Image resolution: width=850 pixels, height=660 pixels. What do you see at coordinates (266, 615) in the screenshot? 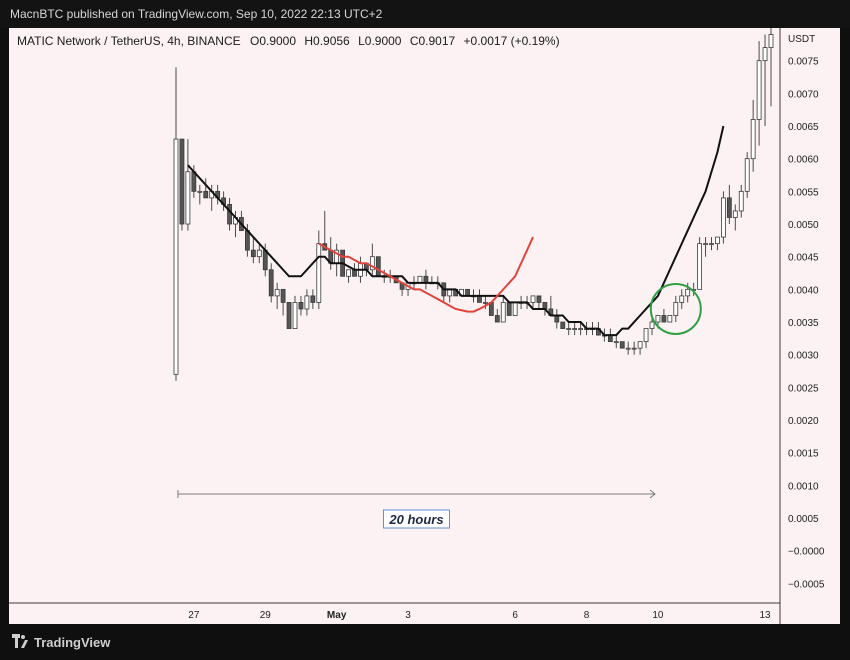
I see `time-tick-label: 29` at bounding box center [266, 615].